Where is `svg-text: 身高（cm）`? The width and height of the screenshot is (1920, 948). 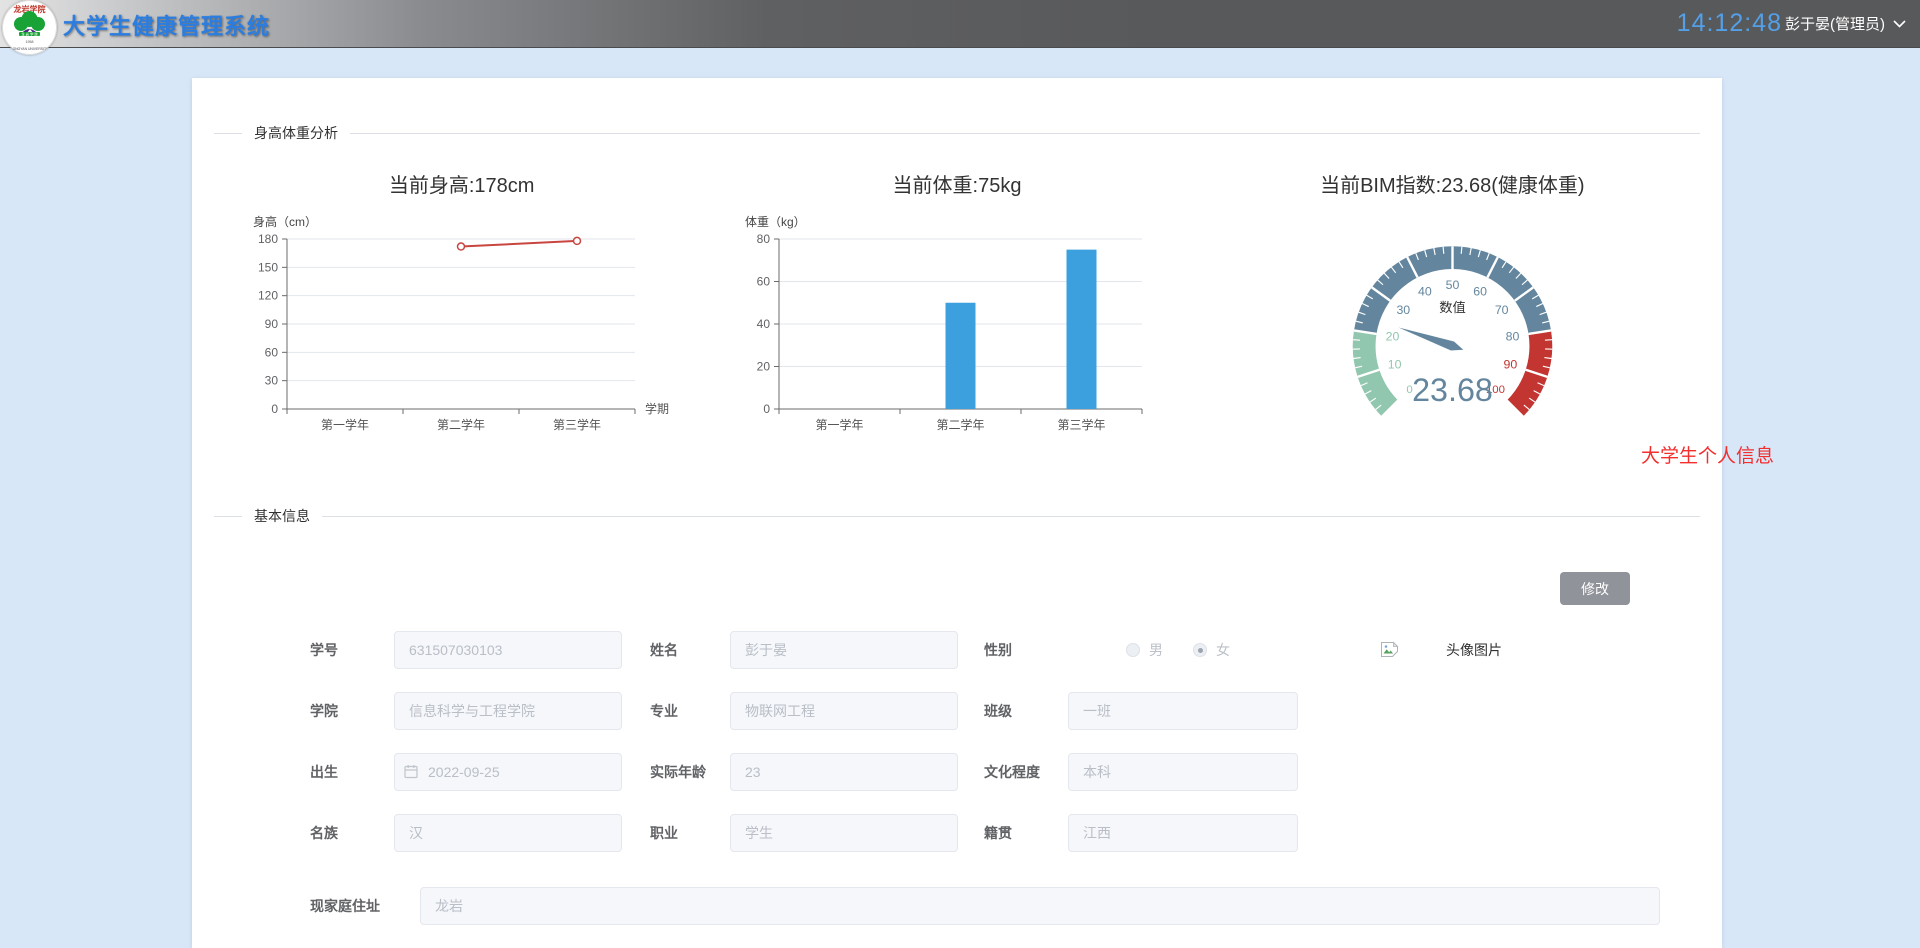
svg-text: 身高（cm） is located at coordinates (285, 221).